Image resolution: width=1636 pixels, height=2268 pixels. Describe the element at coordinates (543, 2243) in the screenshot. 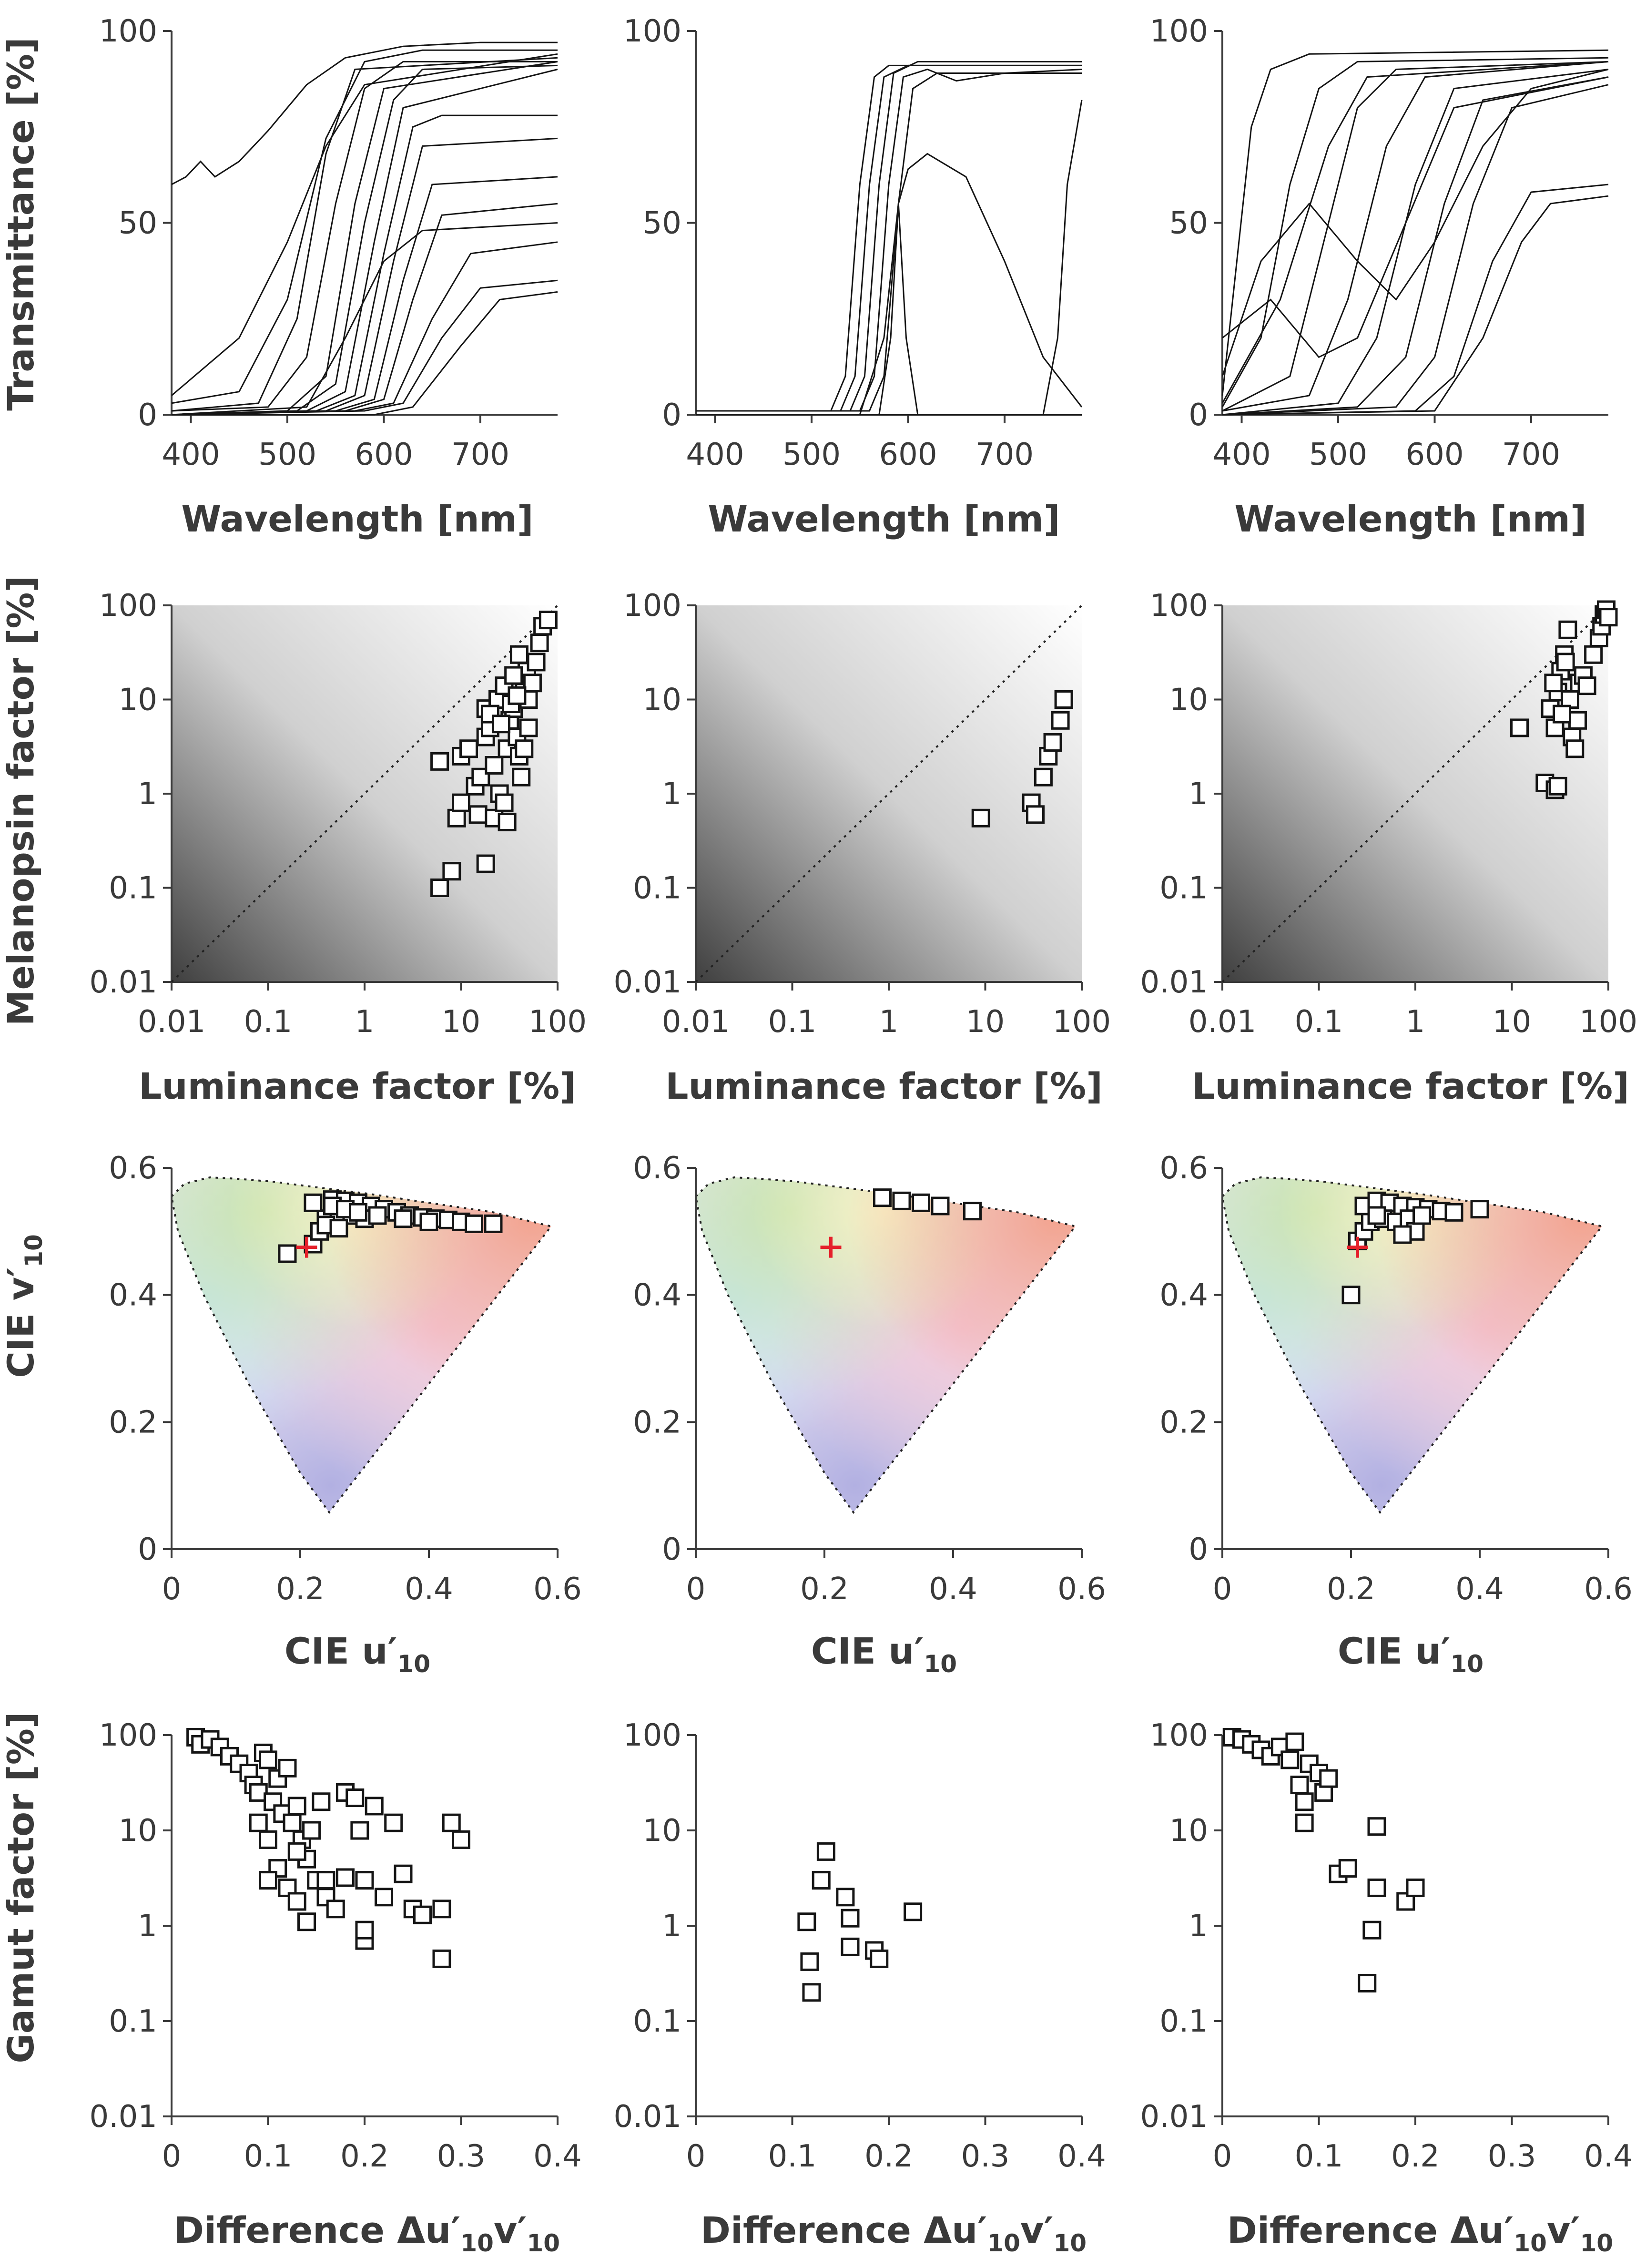

I see `row4-col1-xlabel-sub2: 10` at that location.